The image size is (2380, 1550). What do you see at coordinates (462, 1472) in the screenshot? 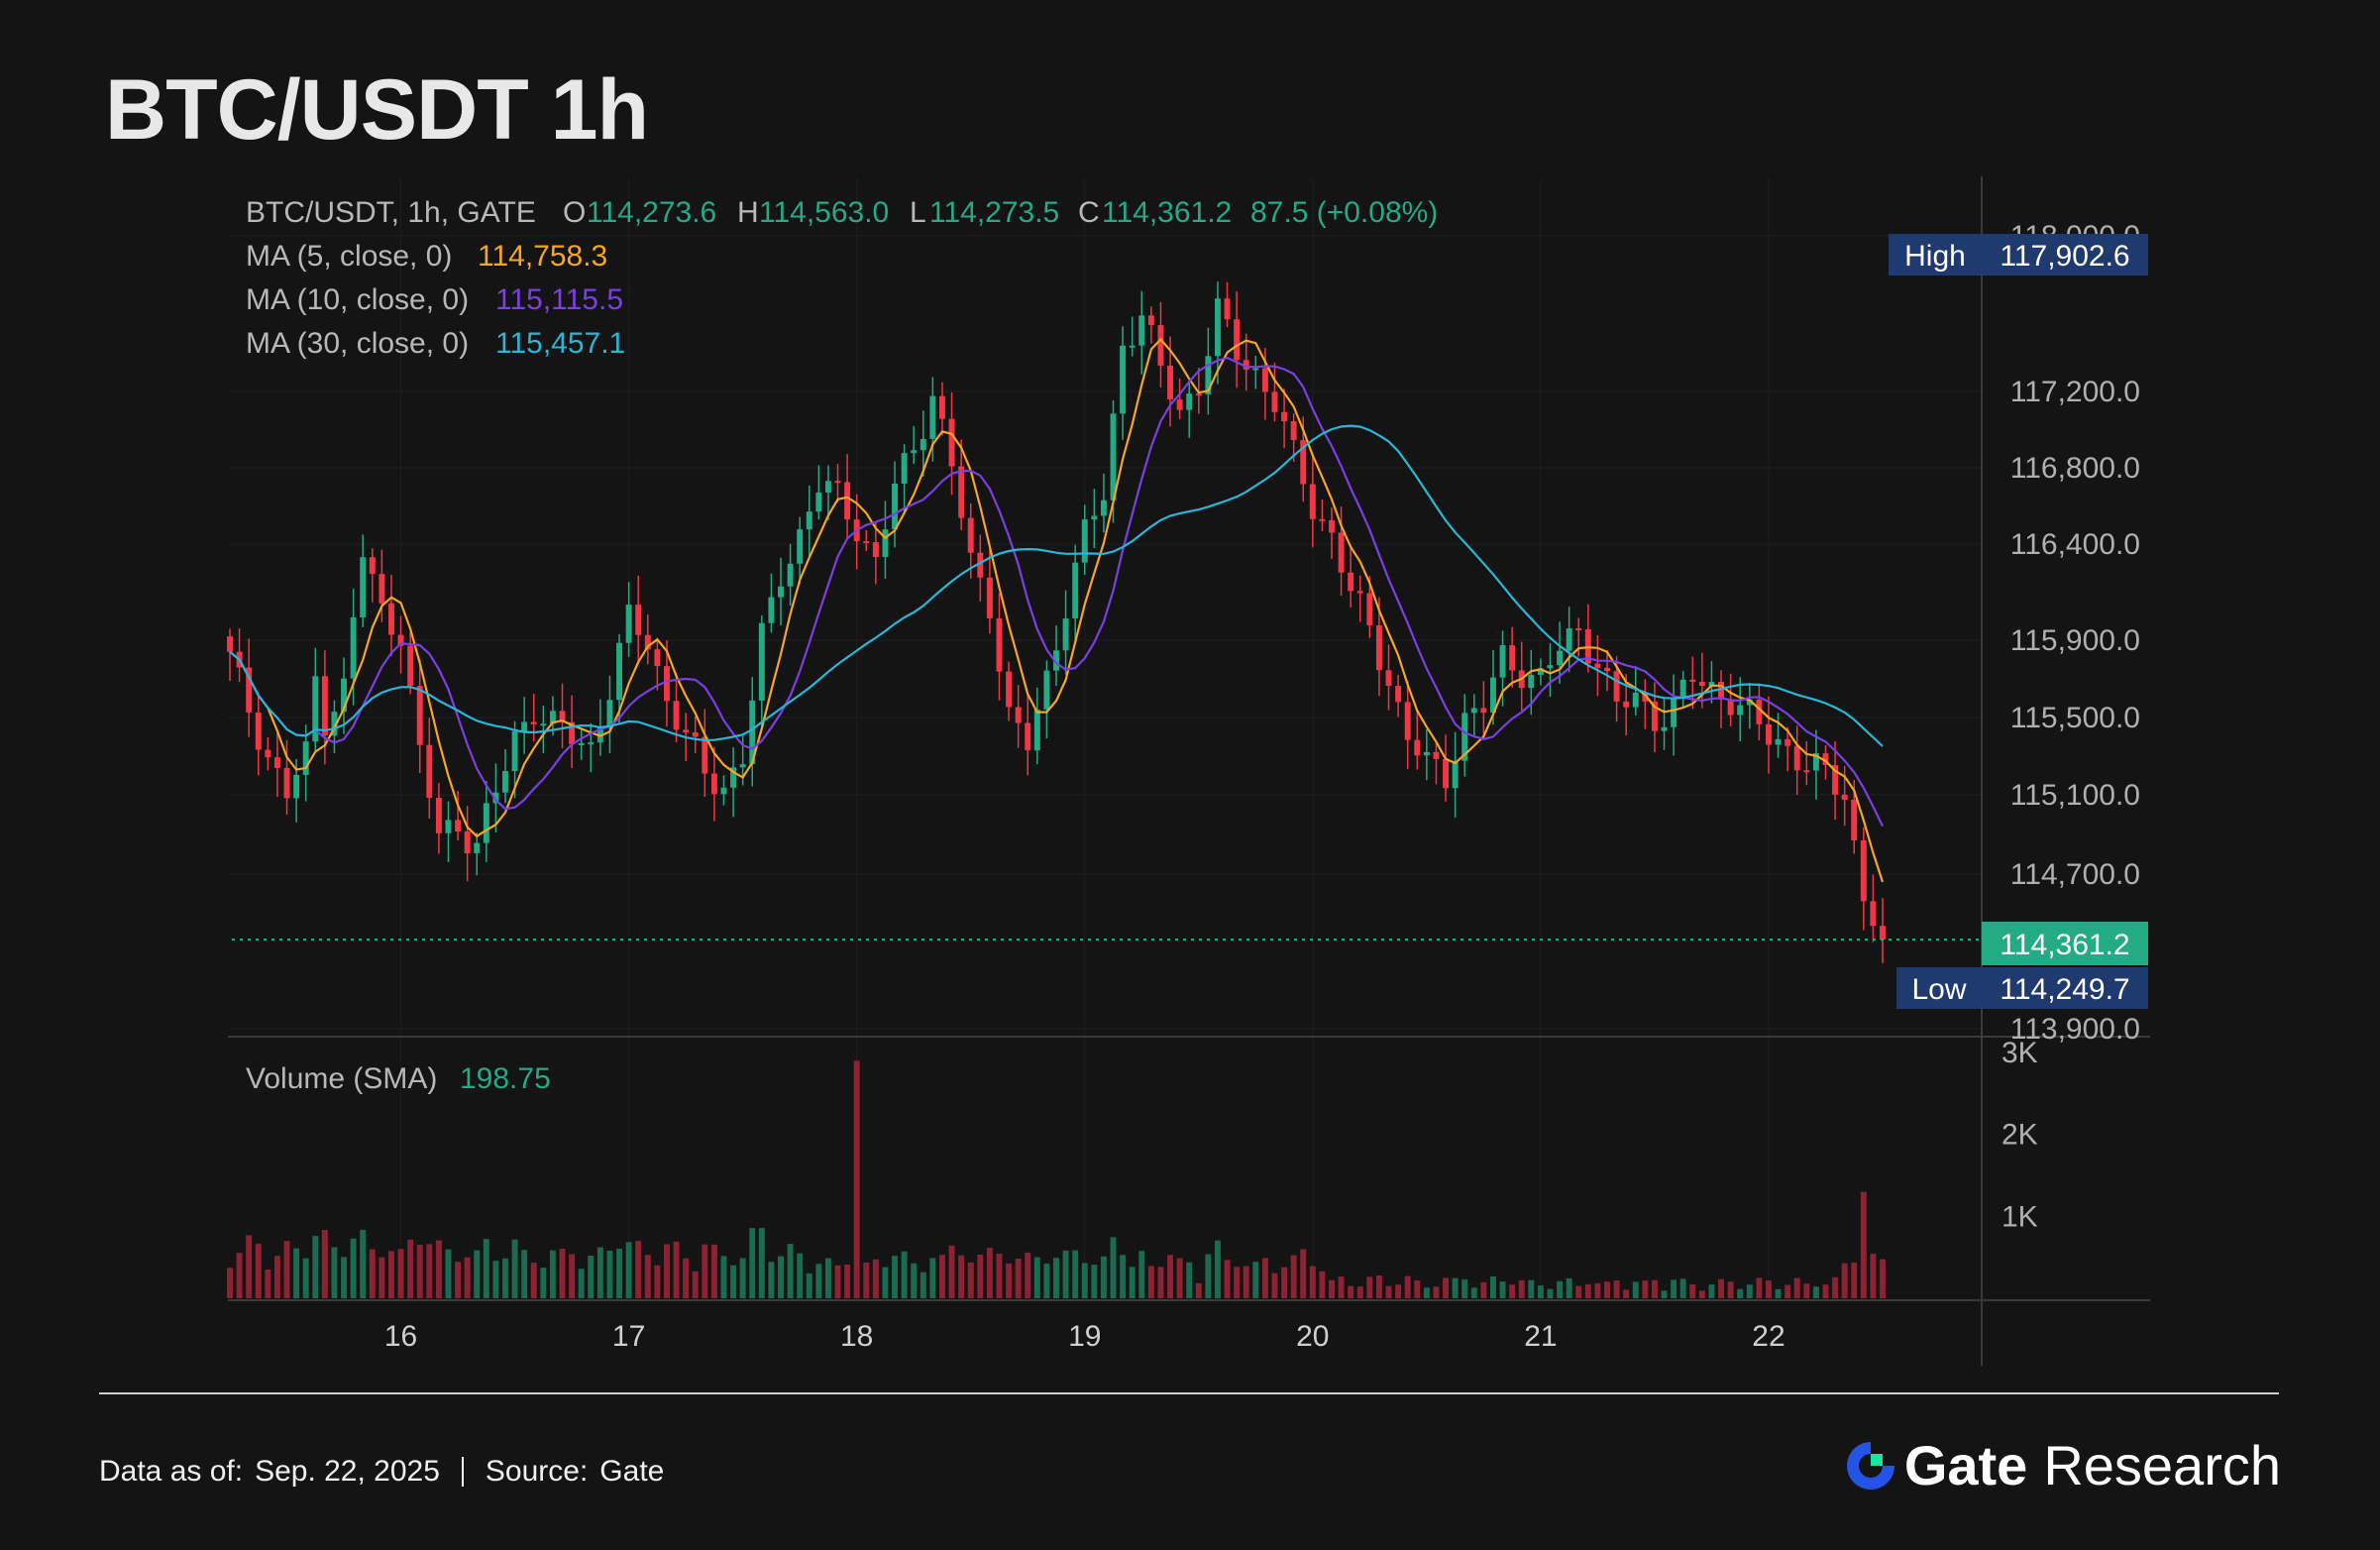
I see `footer-separator` at bounding box center [462, 1472].